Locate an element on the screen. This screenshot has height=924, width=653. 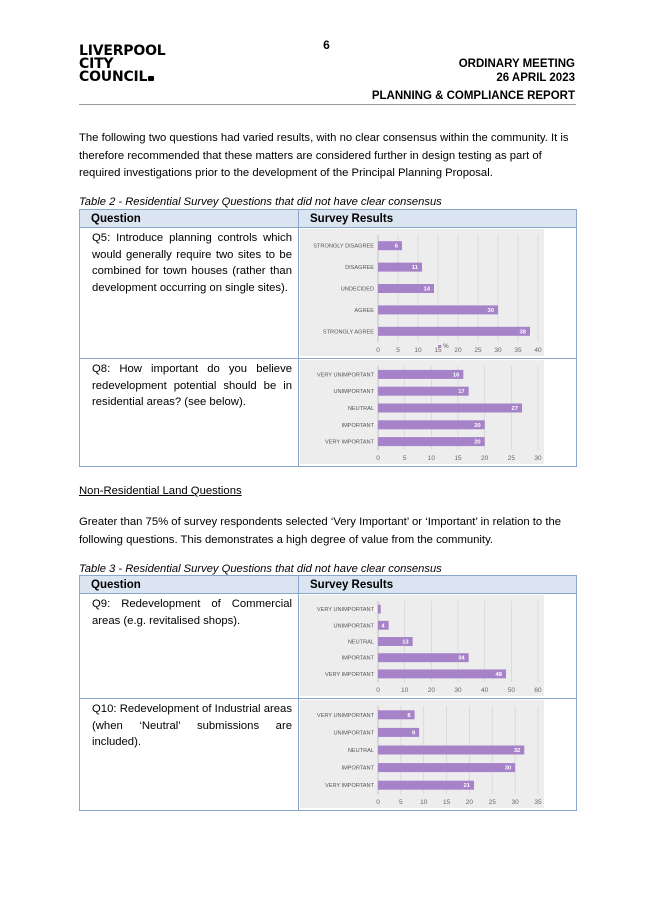
meeting-title: ORDINARY MEETING is located at coordinates (516, 64).